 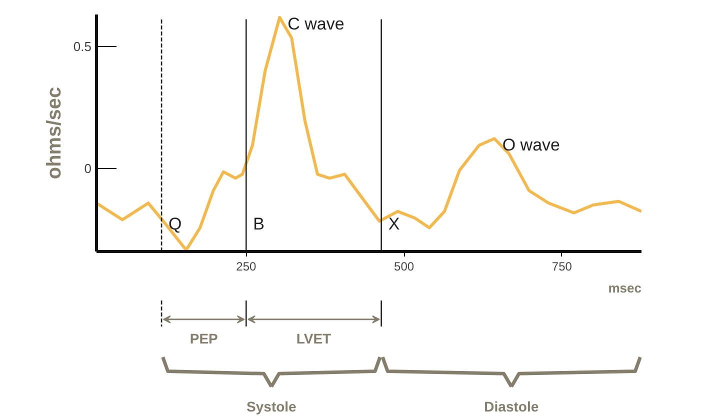 What do you see at coordinates (259, 224) in the screenshot?
I see `ref-line-label: B` at bounding box center [259, 224].